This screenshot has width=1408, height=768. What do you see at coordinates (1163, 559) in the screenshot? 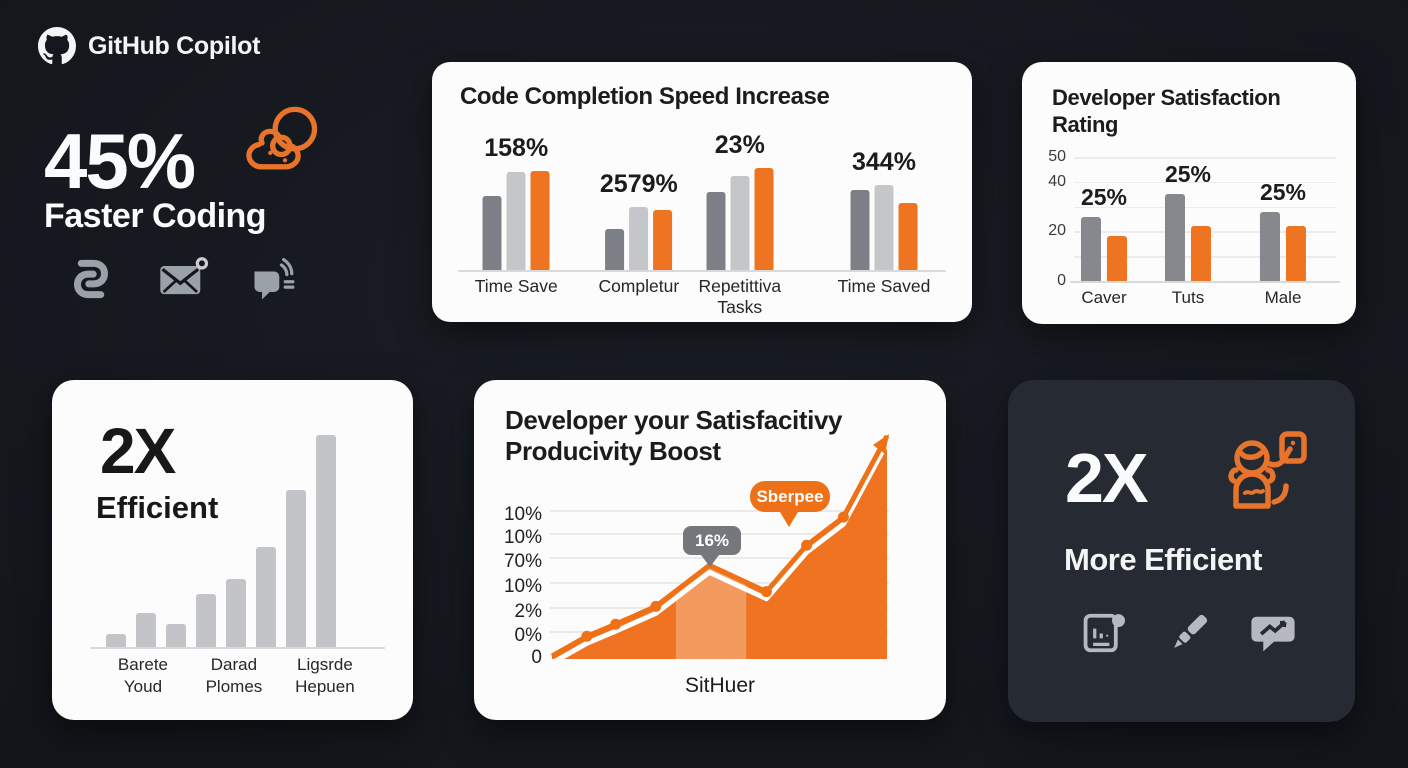
I see `more-efficient-label: More Efficient` at bounding box center [1163, 559].